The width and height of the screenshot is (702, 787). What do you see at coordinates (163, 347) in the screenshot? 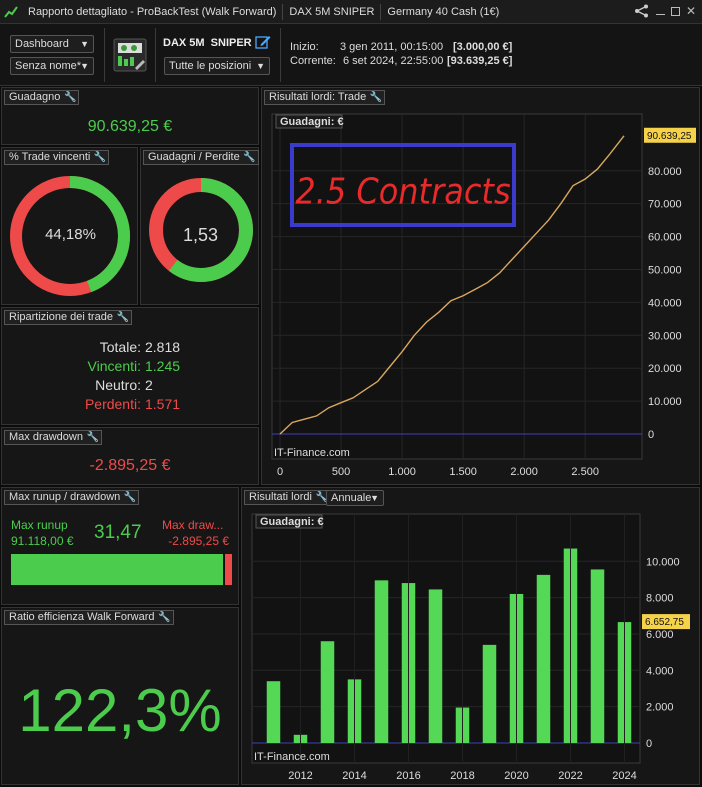
I see `breakdown-total-value: 2.818` at bounding box center [163, 347].